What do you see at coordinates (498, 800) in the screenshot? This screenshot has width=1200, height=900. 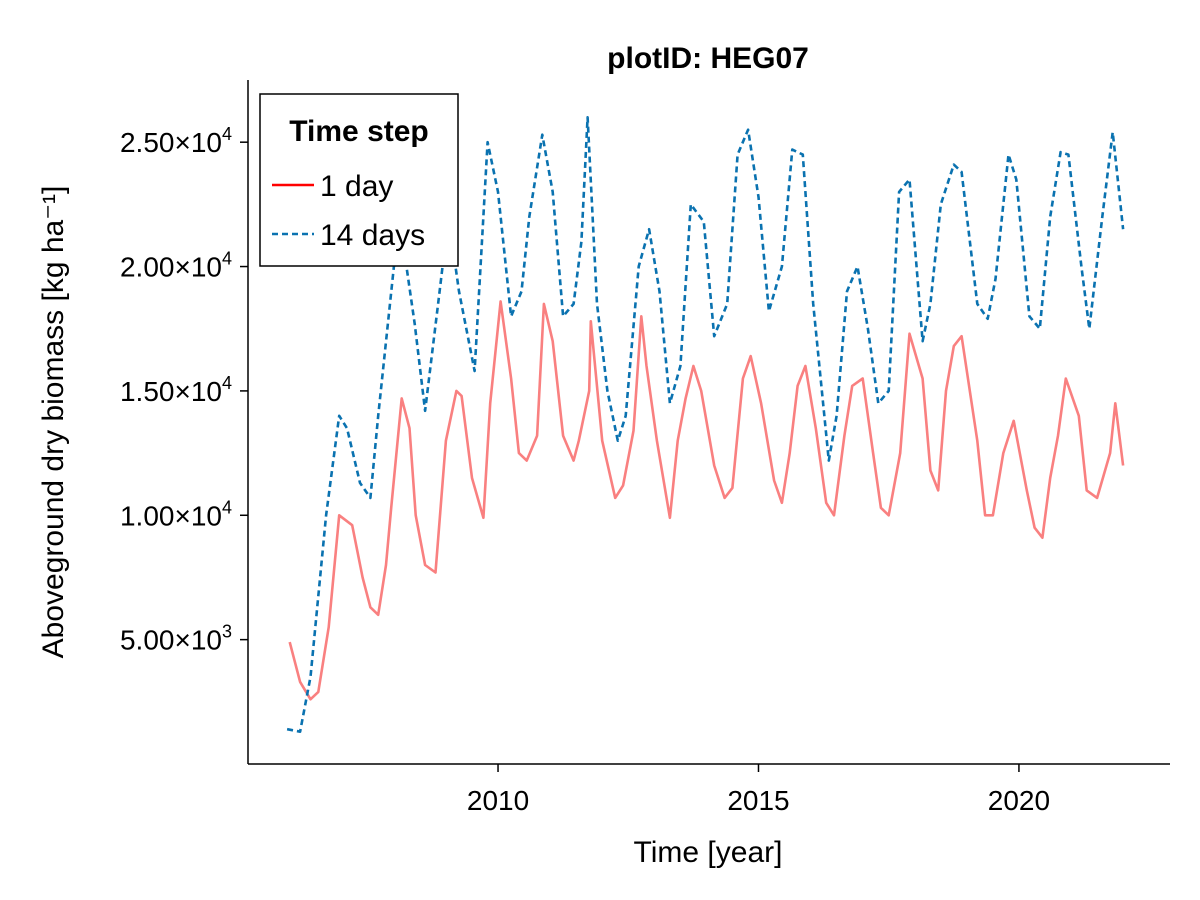 I see `x-tick-label: 2010` at bounding box center [498, 800].